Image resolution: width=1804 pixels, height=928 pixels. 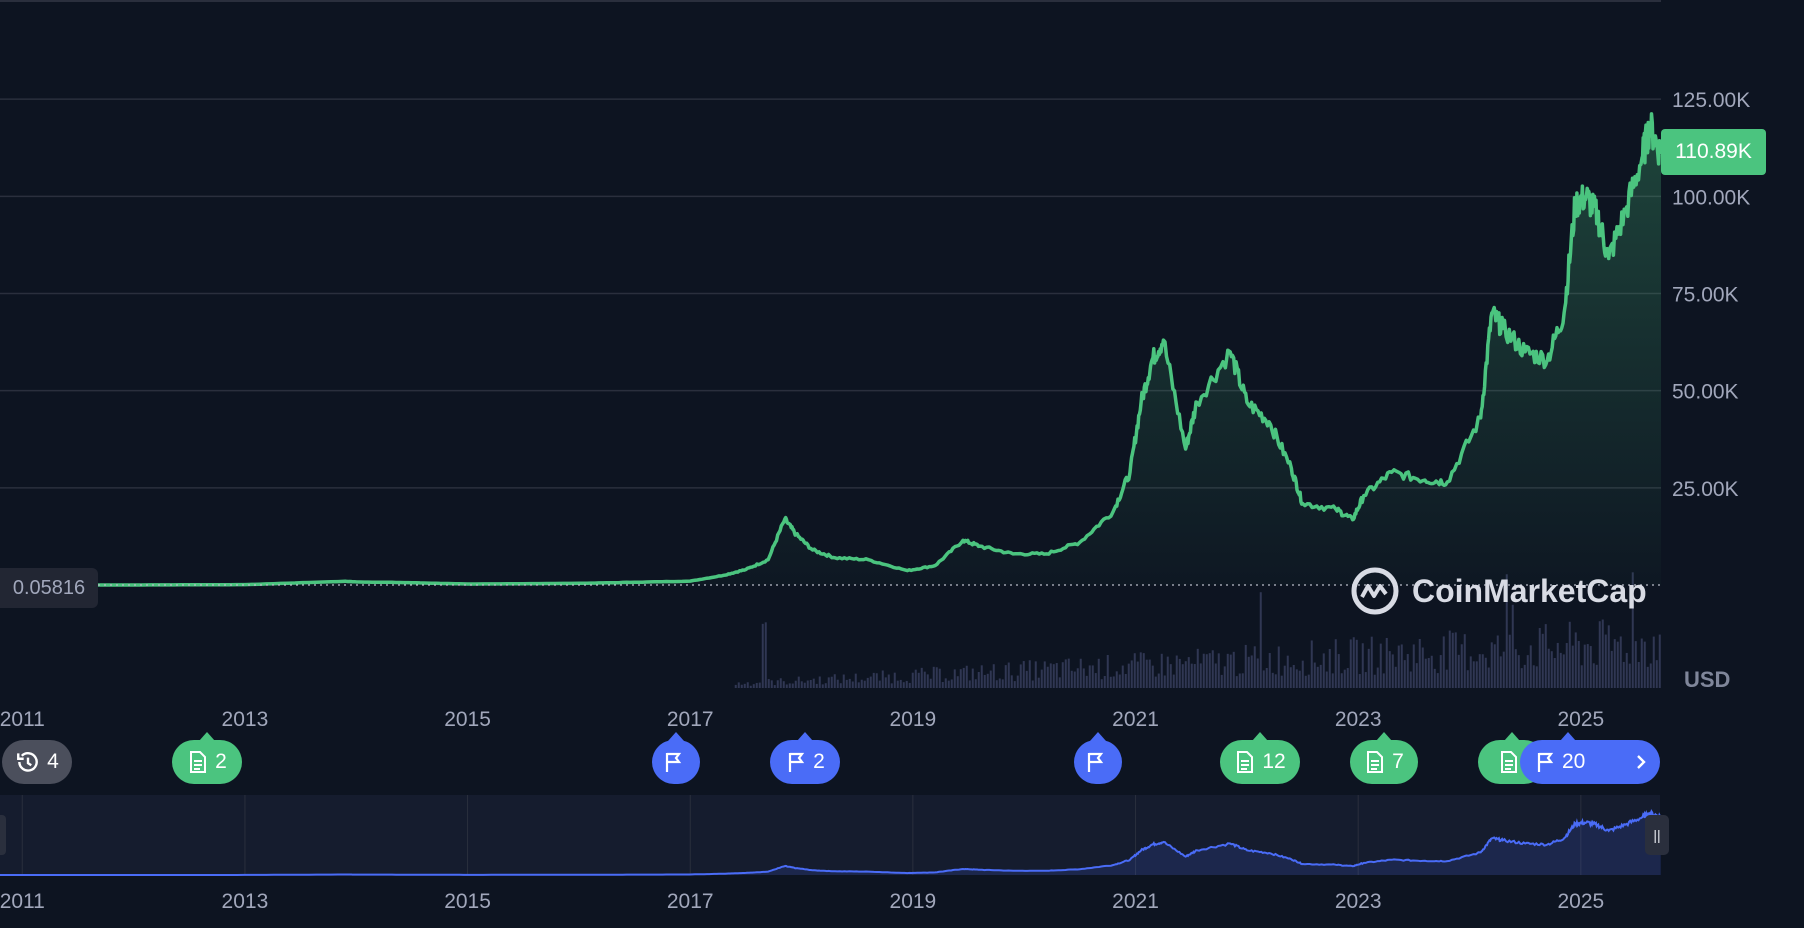 I want to click on x-tick-label: 2011, so click(x=22, y=719).